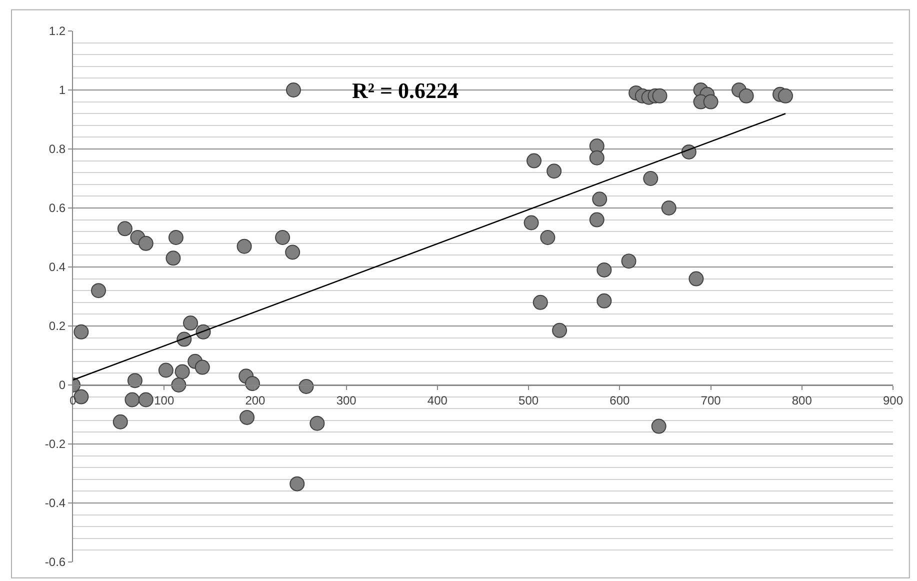 The image size is (917, 581). What do you see at coordinates (164, 400) in the screenshot?
I see `x-tick-label: 100` at bounding box center [164, 400].